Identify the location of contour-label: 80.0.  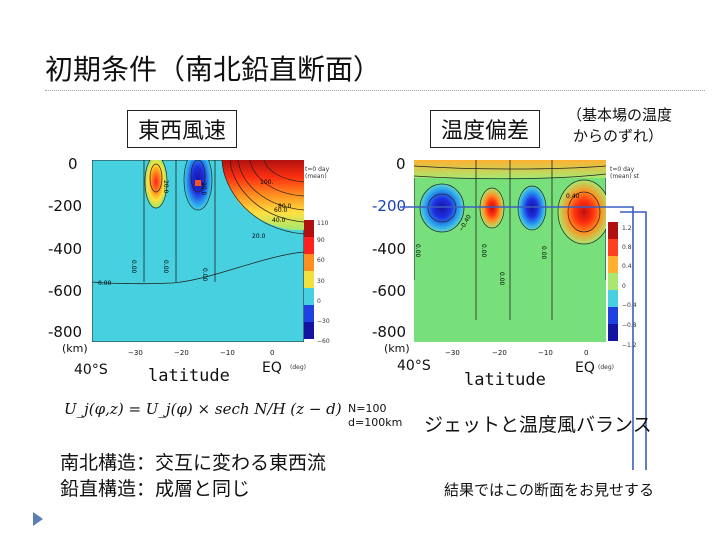
(285, 206).